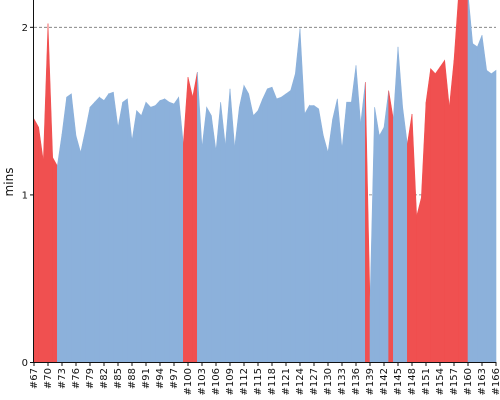  I want to click on x-tick-label: #130, so click(328, 381).